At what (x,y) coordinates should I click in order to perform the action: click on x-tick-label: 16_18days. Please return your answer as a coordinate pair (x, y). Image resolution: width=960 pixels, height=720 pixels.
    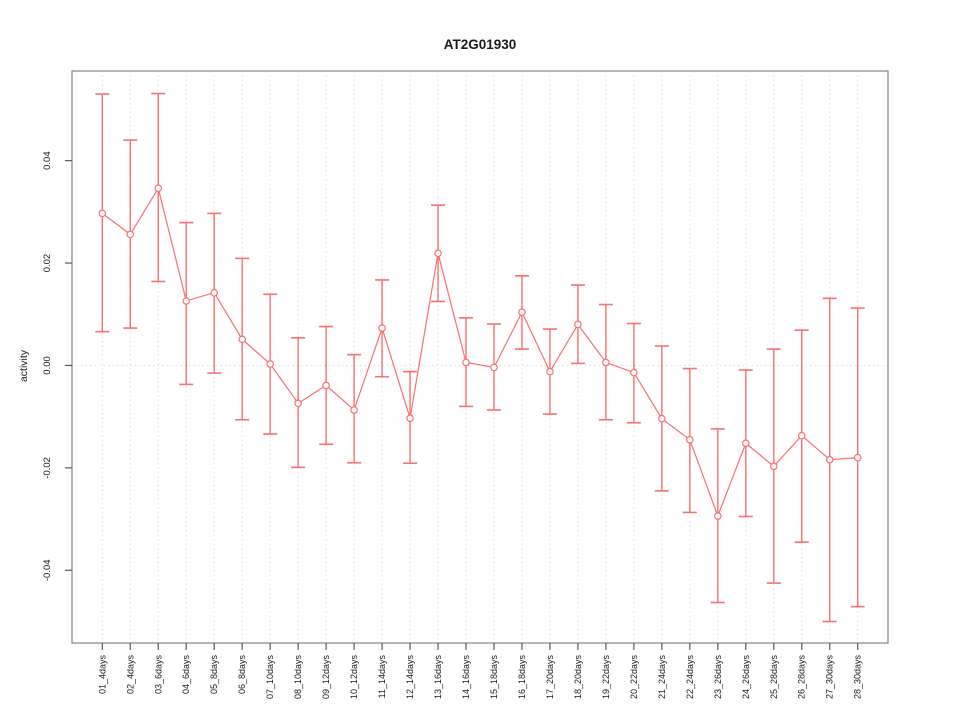
    Looking at the image, I should click on (522, 677).